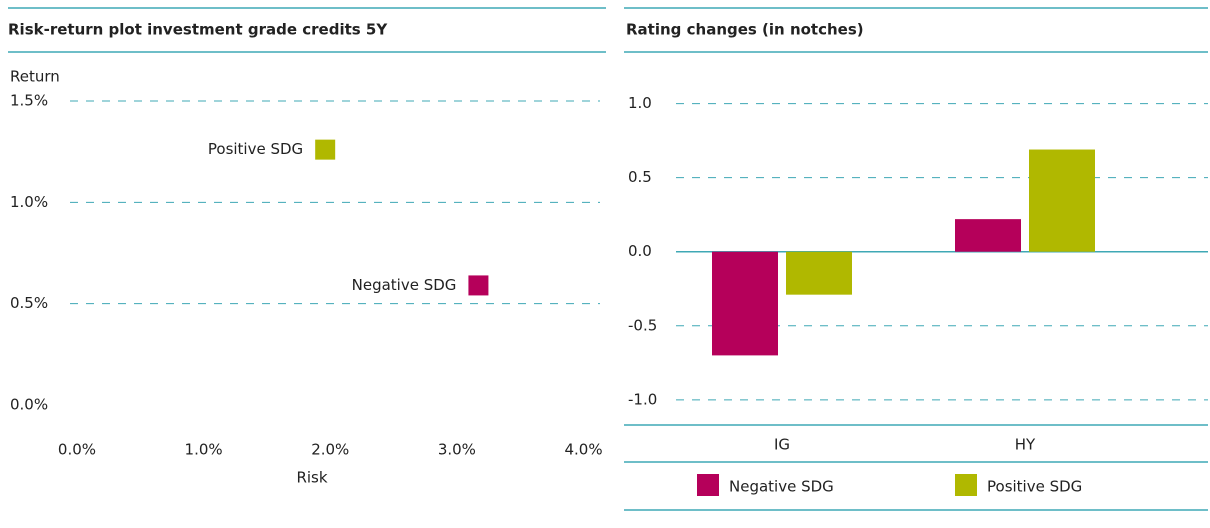 The height and width of the screenshot is (528, 1210). I want to click on x-tick-label: HY, so click(1025, 445).